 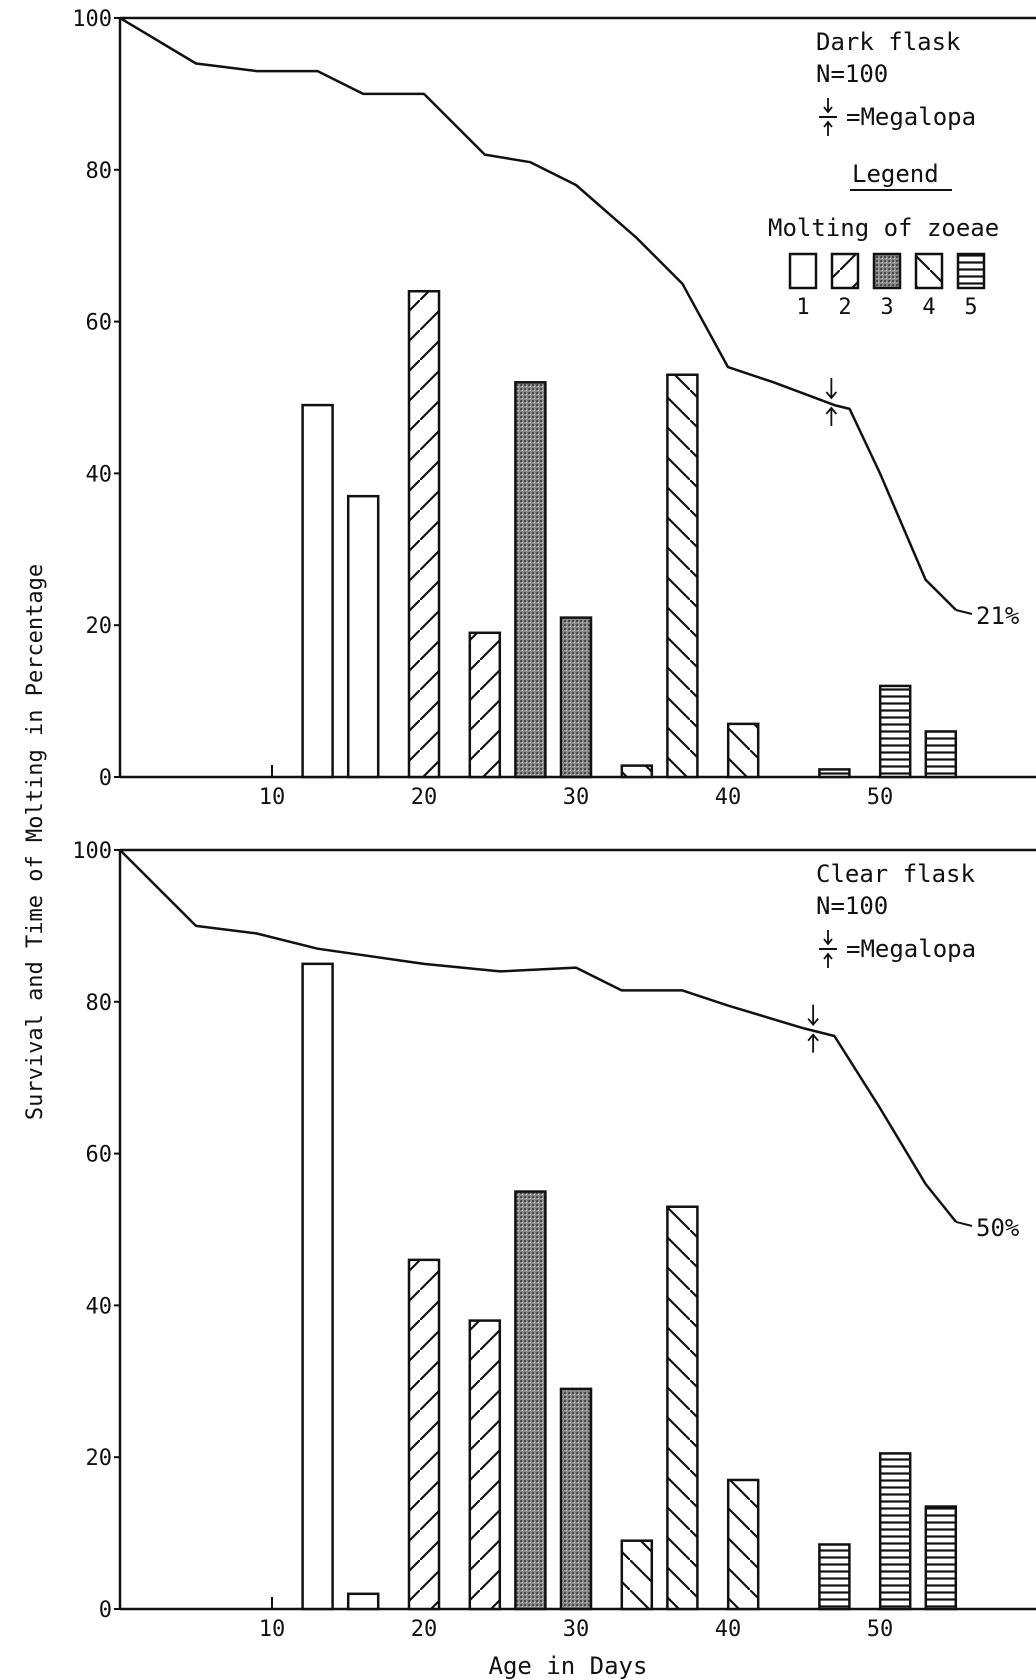 I want to click on legend-entry-label: 3, so click(x=886, y=307).